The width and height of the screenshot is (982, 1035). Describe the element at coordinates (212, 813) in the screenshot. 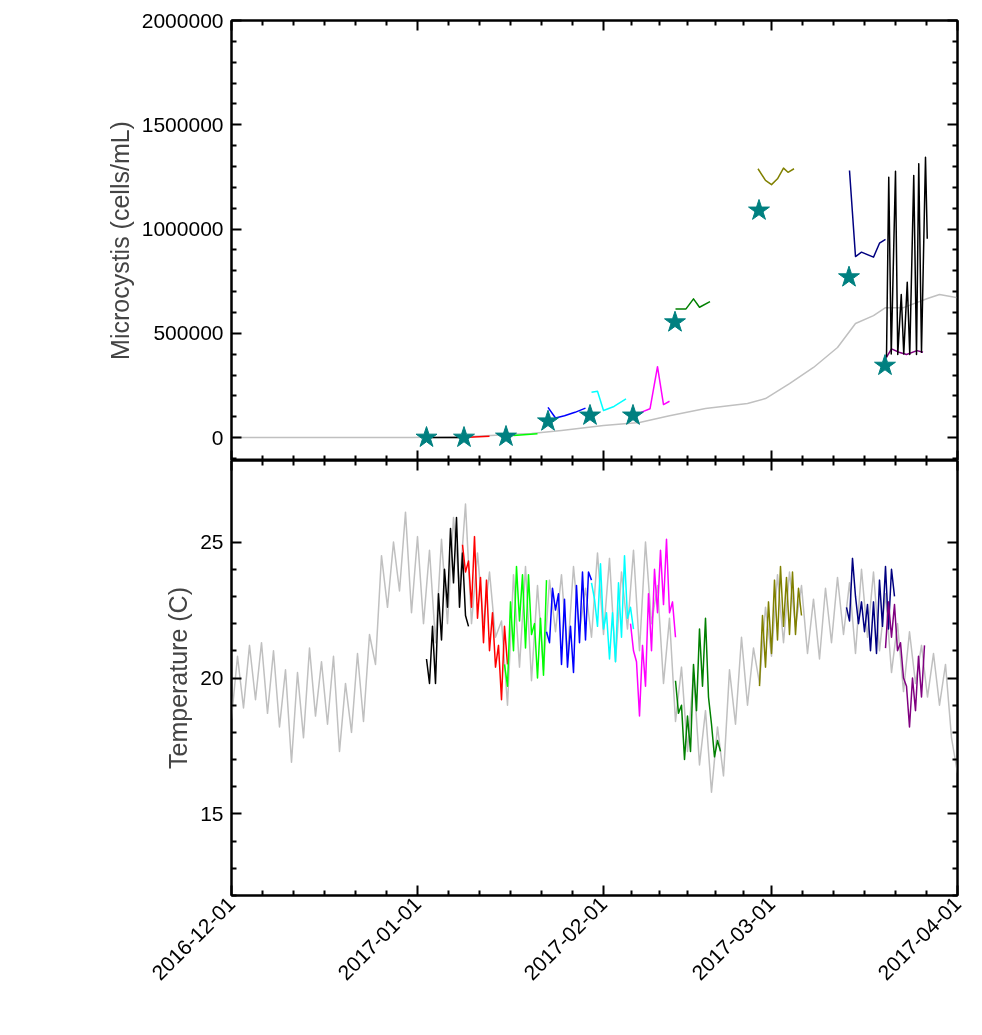

I see `y-tick-label: 15` at that location.